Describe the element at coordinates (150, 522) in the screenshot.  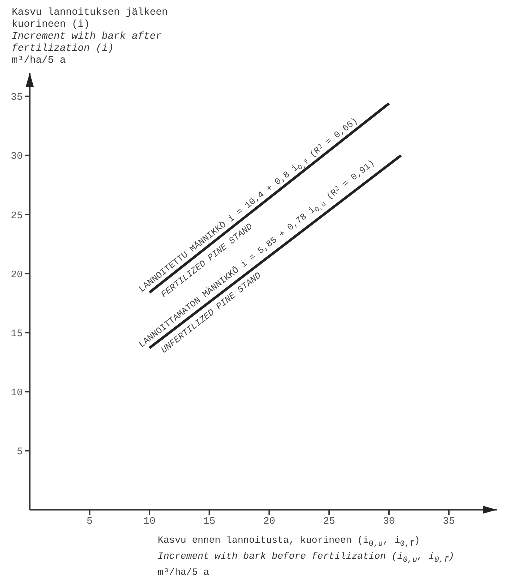
I see `x-tick-label: 10` at that location.